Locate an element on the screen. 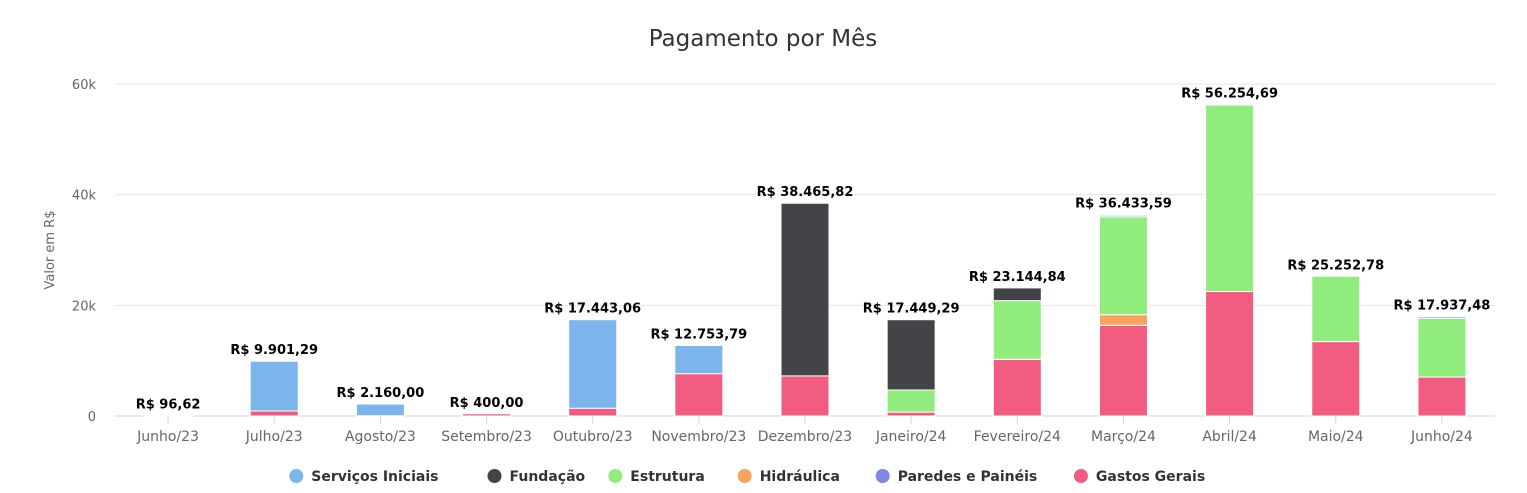 Image resolution: width=1527 pixels, height=493 pixels. y-tick-label: 60k is located at coordinates (84, 85).